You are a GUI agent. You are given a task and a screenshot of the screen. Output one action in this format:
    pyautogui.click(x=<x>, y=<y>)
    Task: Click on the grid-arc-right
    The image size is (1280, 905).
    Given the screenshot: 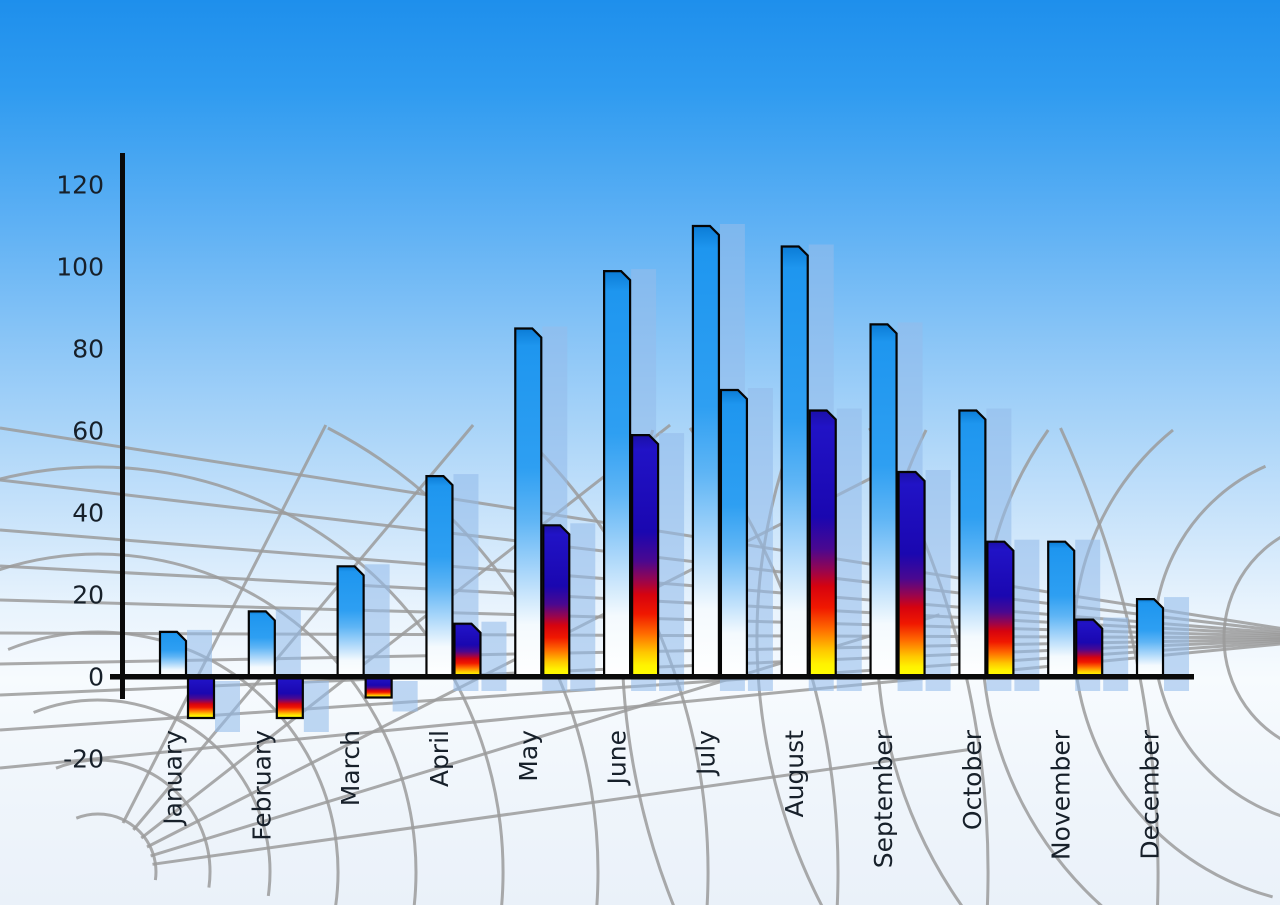 What is the action you would take?
    pyautogui.click(x=1172, y=663)
    